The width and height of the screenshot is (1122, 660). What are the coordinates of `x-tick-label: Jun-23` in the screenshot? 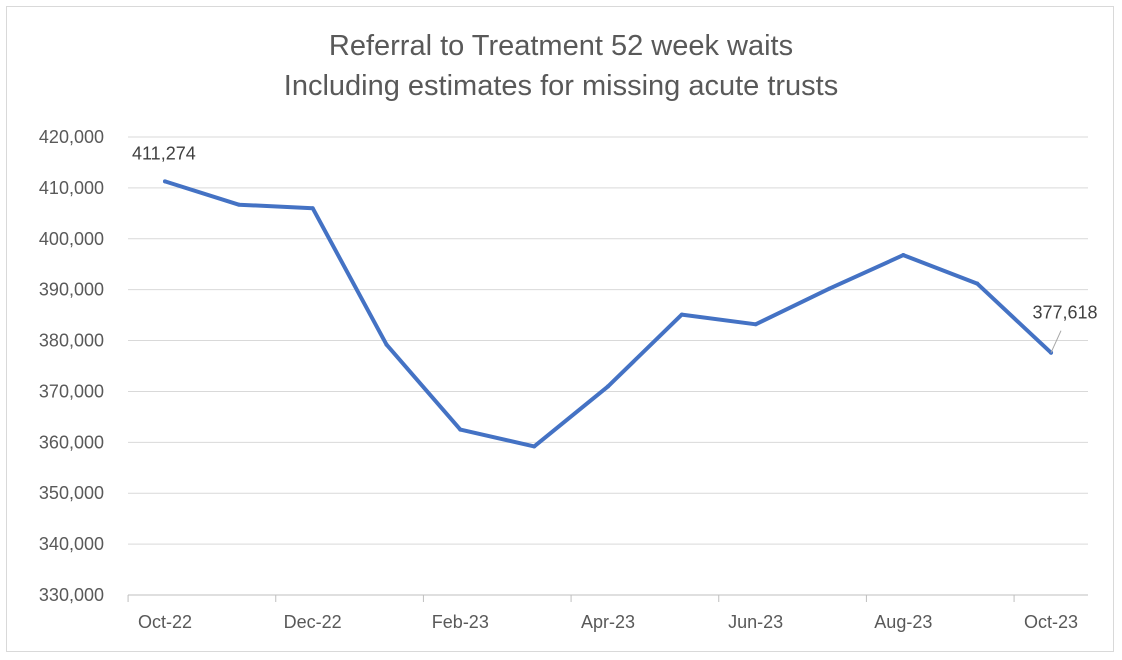 It's located at (755, 622).